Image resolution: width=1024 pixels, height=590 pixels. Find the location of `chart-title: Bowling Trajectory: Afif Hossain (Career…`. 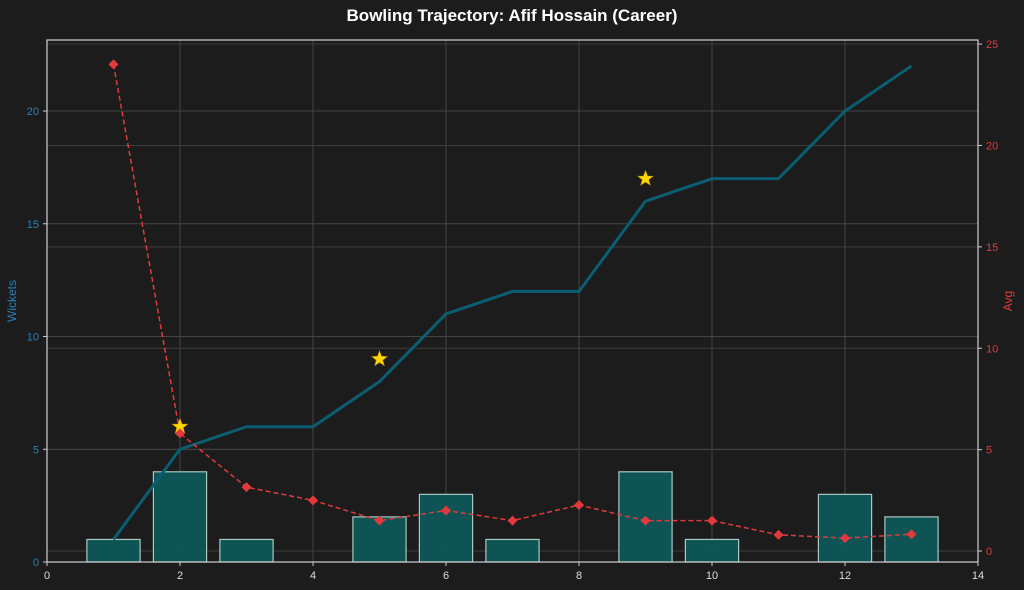

chart-title: Bowling Trajectory: Afif Hossain (Career… is located at coordinates (512, 15).